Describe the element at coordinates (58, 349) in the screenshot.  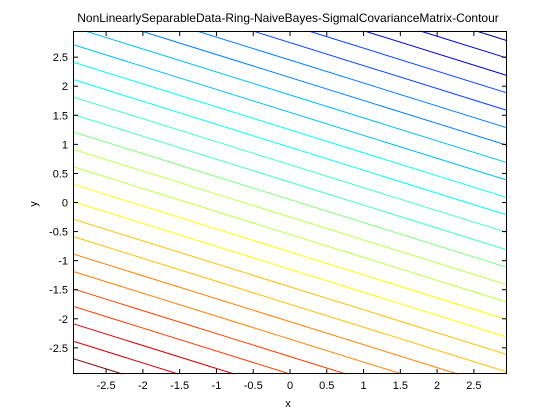
I see `y-tick-label: -2.5` at that location.